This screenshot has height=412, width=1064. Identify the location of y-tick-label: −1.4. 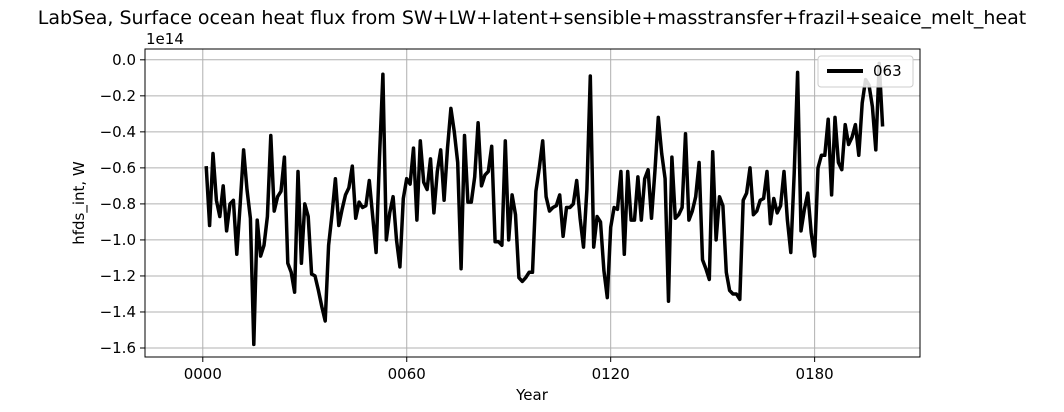
(118, 312).